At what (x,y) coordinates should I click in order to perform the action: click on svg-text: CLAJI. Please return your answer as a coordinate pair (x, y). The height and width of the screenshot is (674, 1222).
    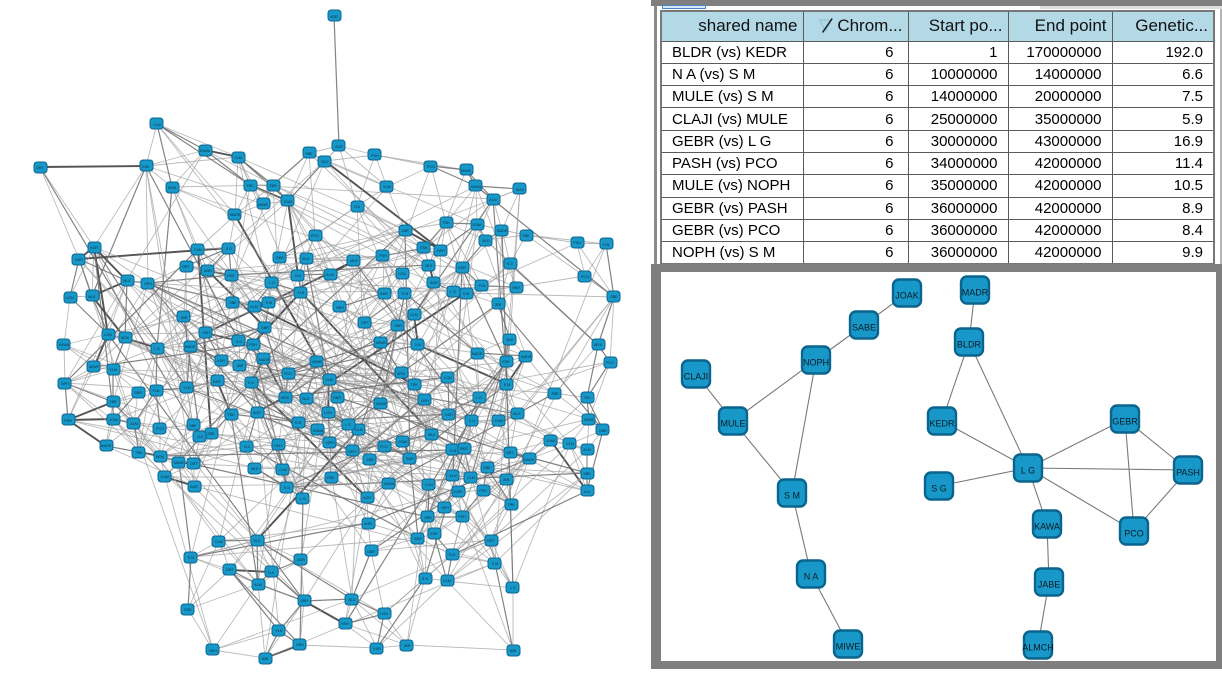
    Looking at the image, I should click on (696, 377).